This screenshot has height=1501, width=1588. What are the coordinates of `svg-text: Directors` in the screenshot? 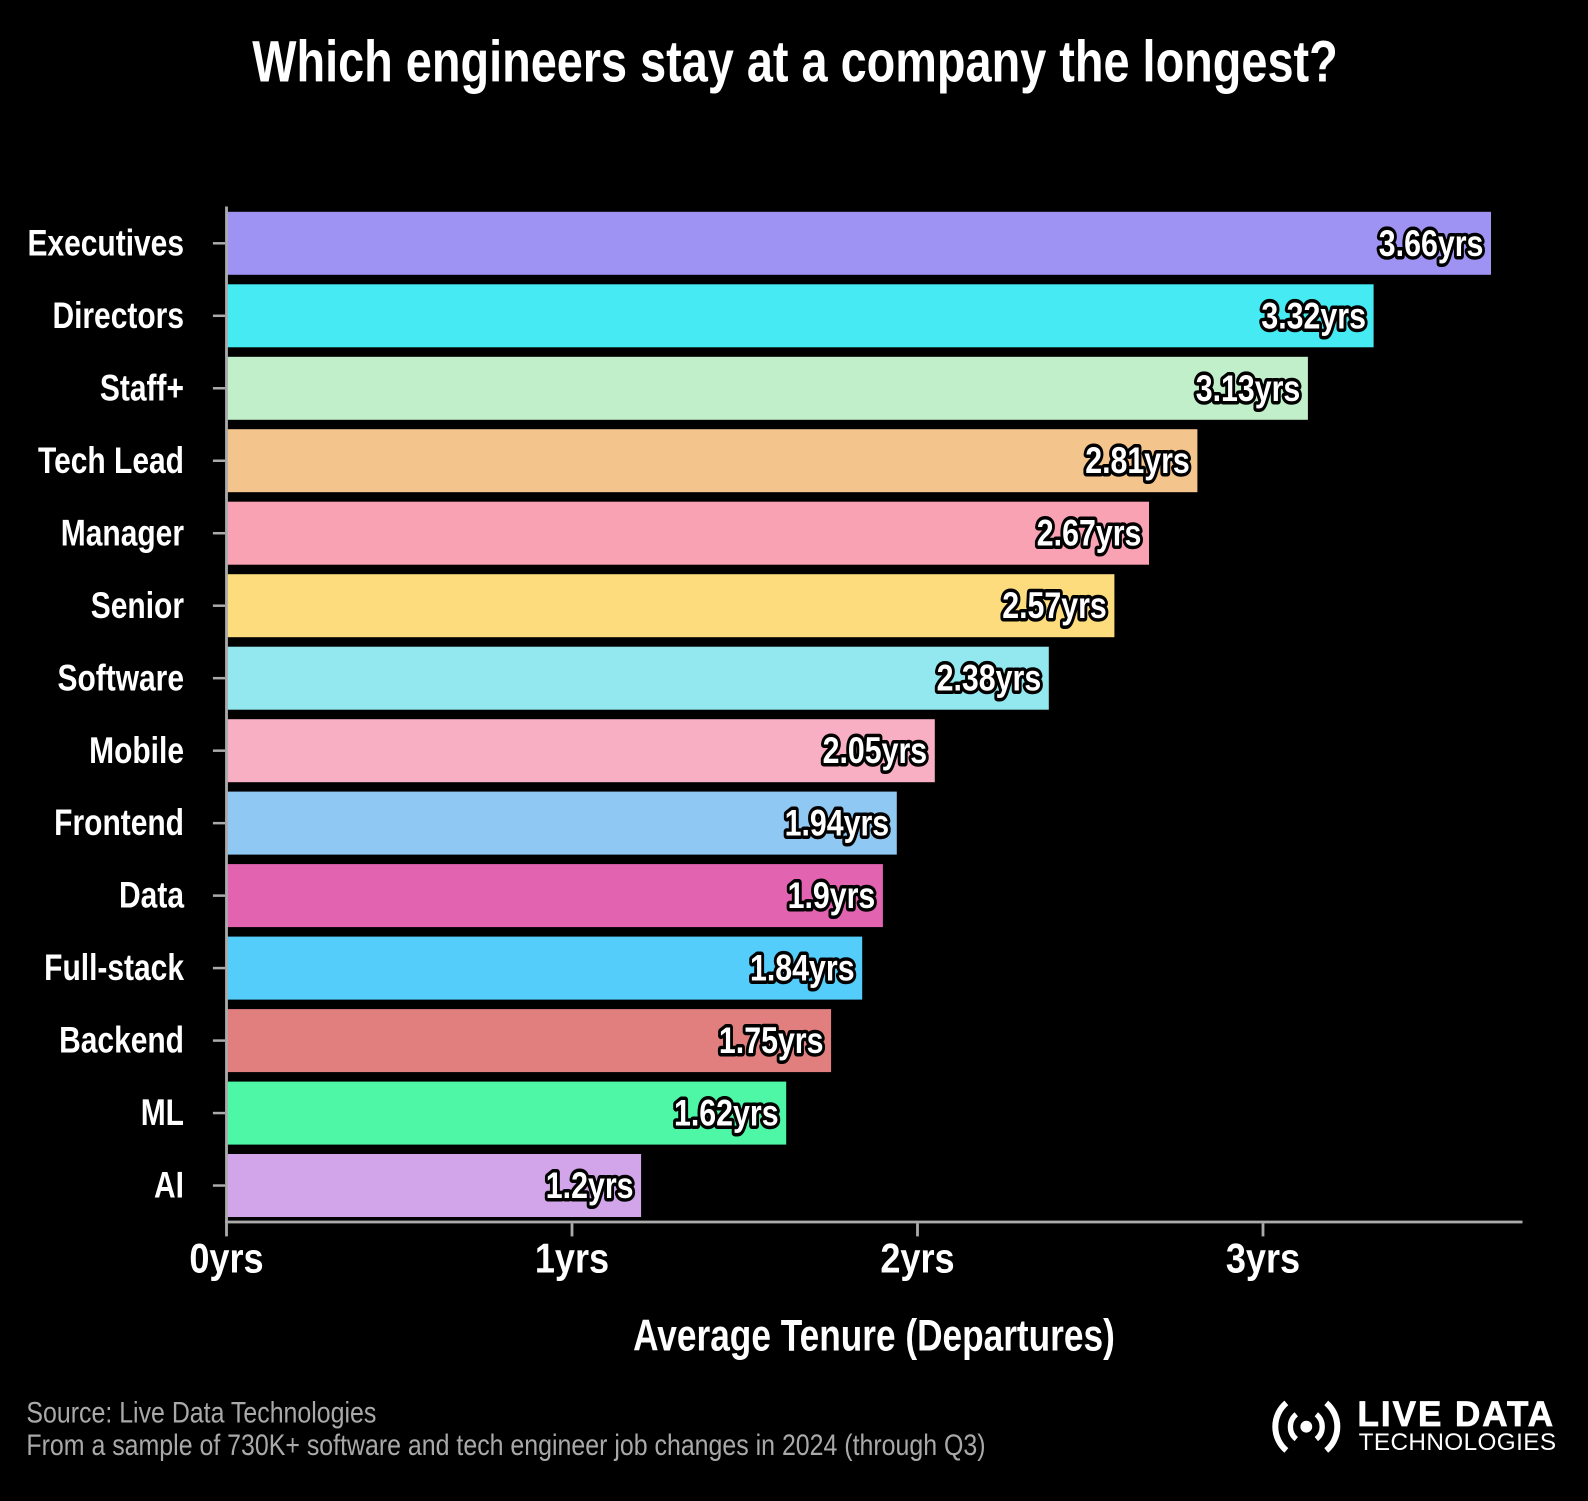 It's located at (118, 316).